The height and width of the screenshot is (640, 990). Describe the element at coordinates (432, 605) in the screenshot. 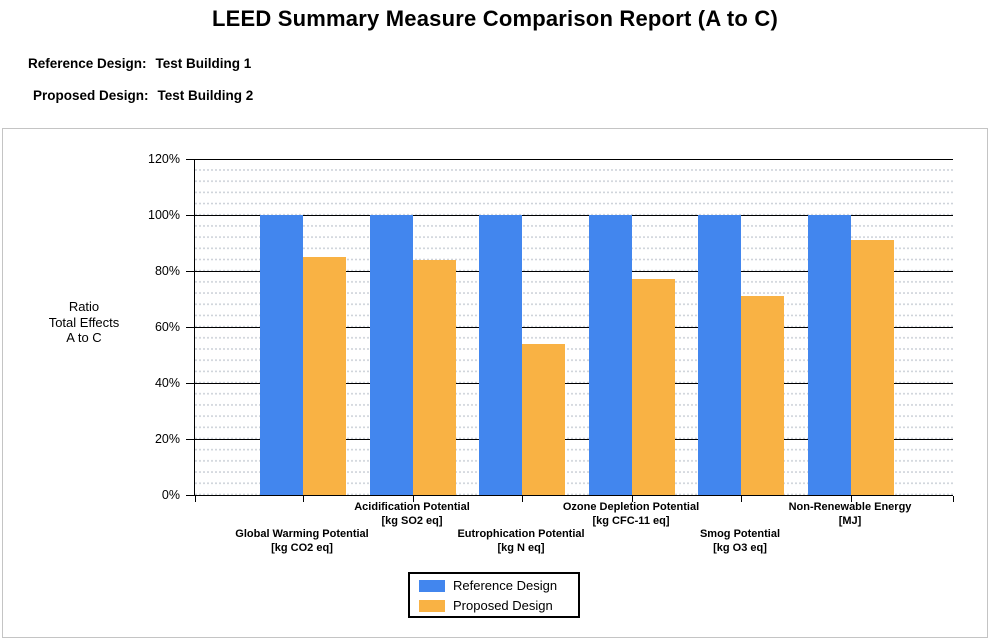

I see `proposed-design-swatch` at that location.